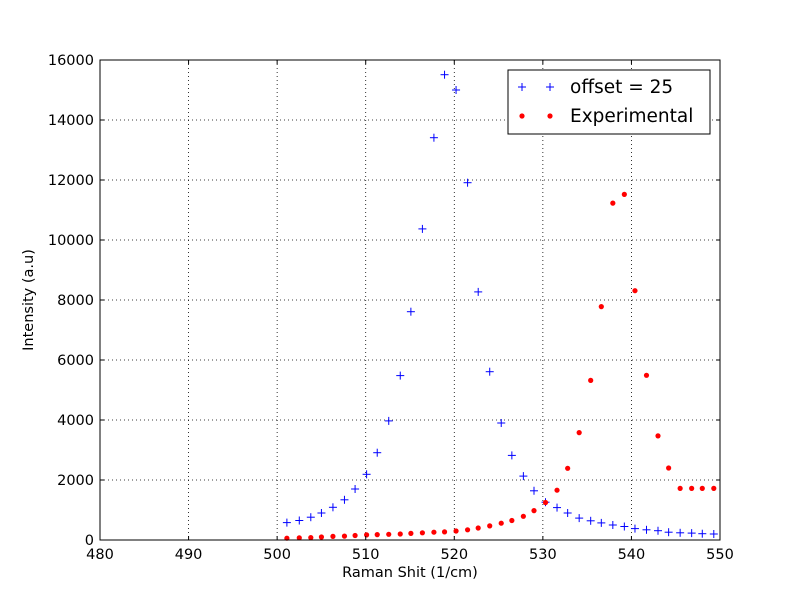  I want to click on y-tick-label: 6000, so click(75, 361).